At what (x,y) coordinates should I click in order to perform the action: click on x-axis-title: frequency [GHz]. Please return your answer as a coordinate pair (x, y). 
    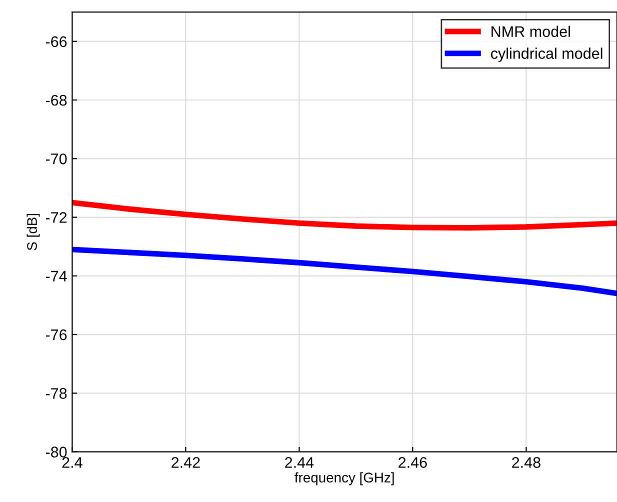
    Looking at the image, I should click on (344, 479).